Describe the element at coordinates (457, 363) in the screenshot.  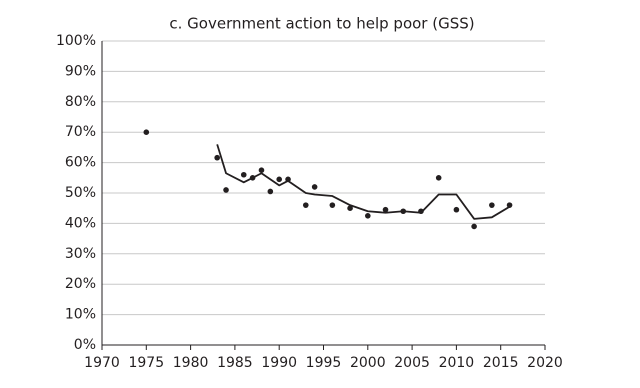
I see `x-tick-label: 2010` at that location.